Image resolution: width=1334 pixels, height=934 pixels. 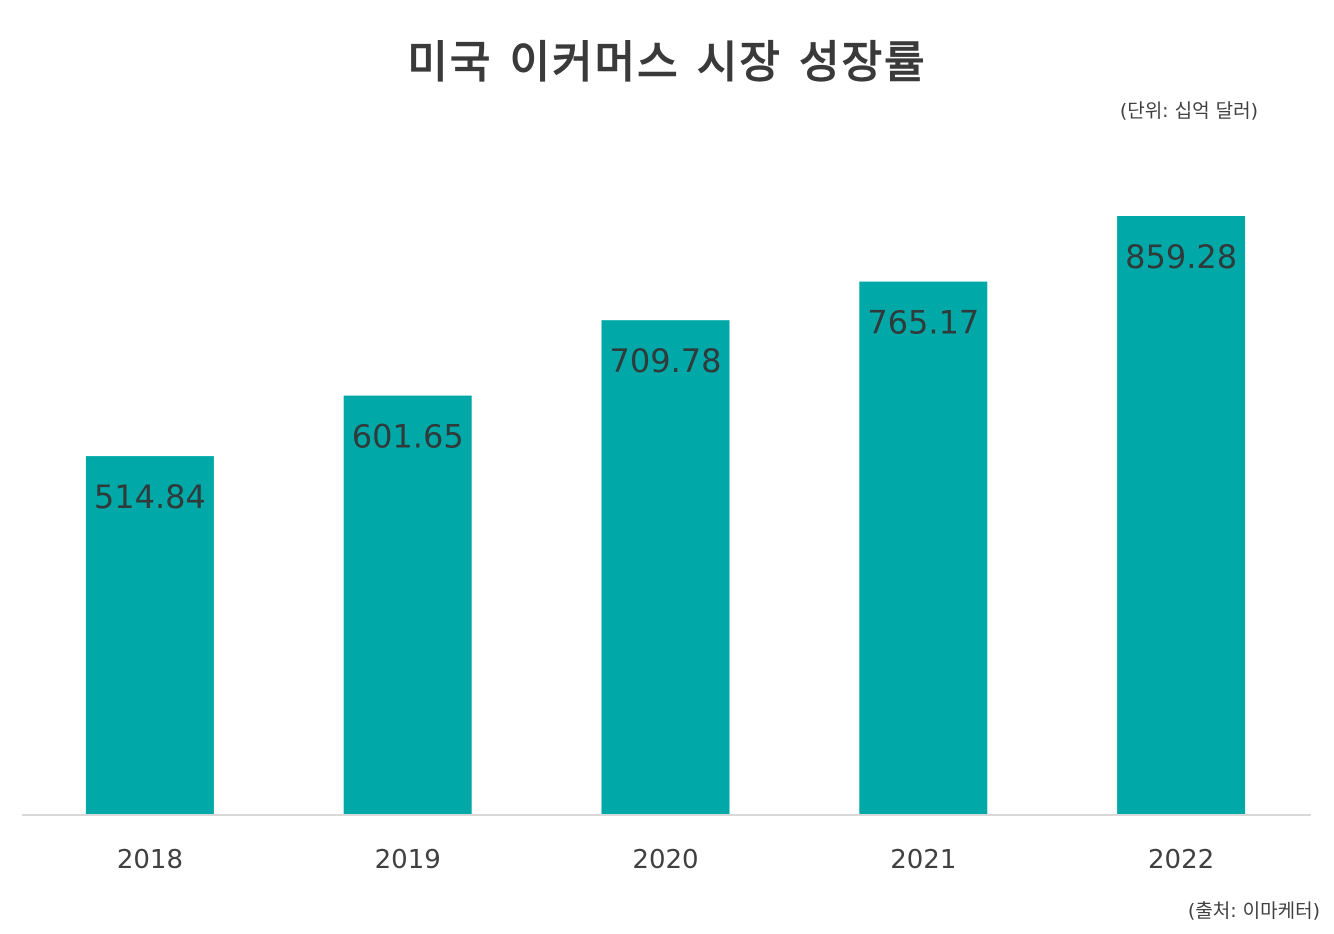 I want to click on bar-2022, so click(x=1181, y=515).